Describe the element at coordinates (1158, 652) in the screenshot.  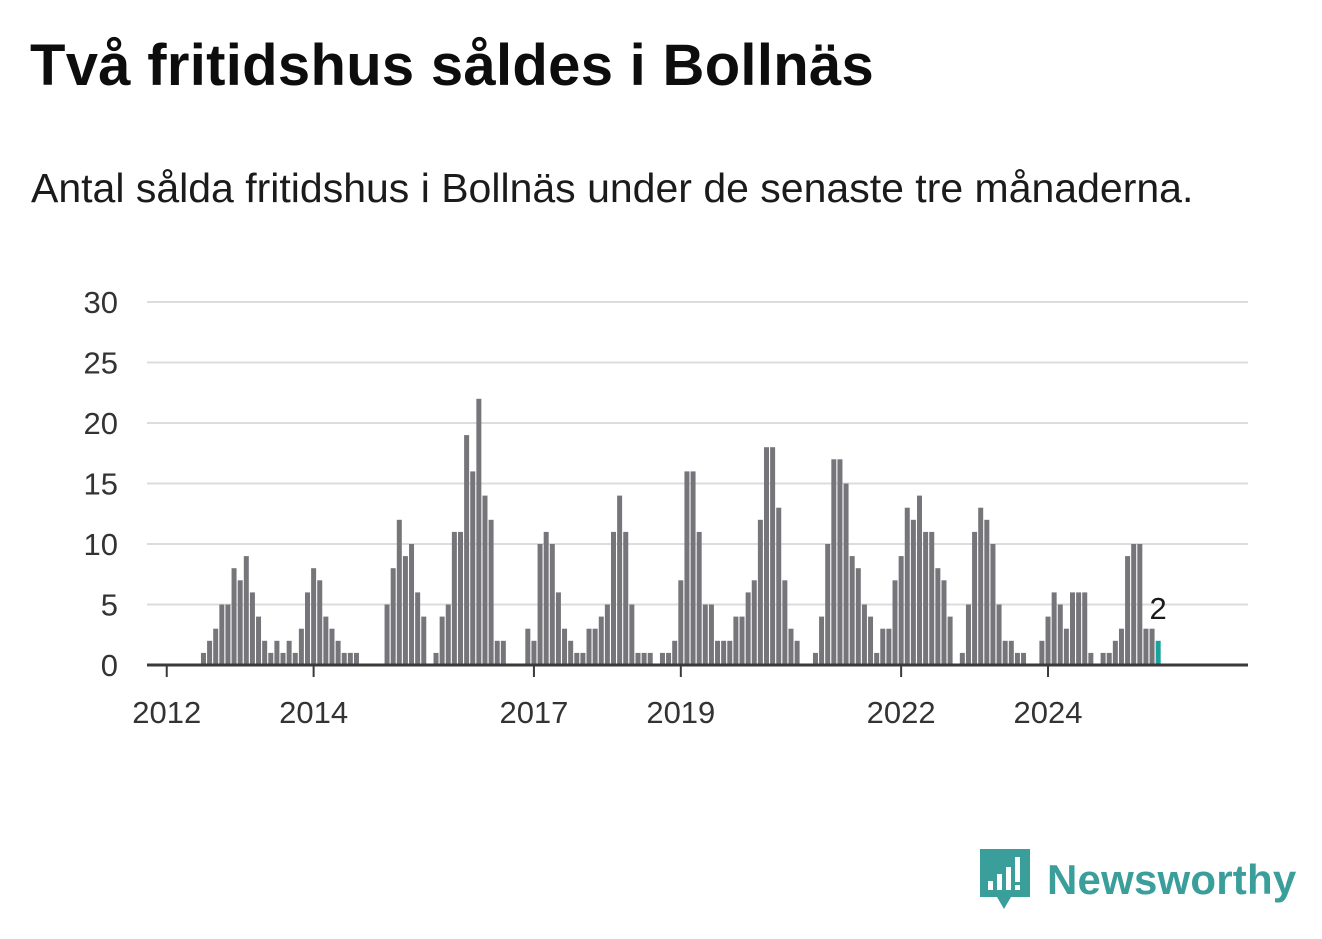
I see `bar-highlight` at that location.